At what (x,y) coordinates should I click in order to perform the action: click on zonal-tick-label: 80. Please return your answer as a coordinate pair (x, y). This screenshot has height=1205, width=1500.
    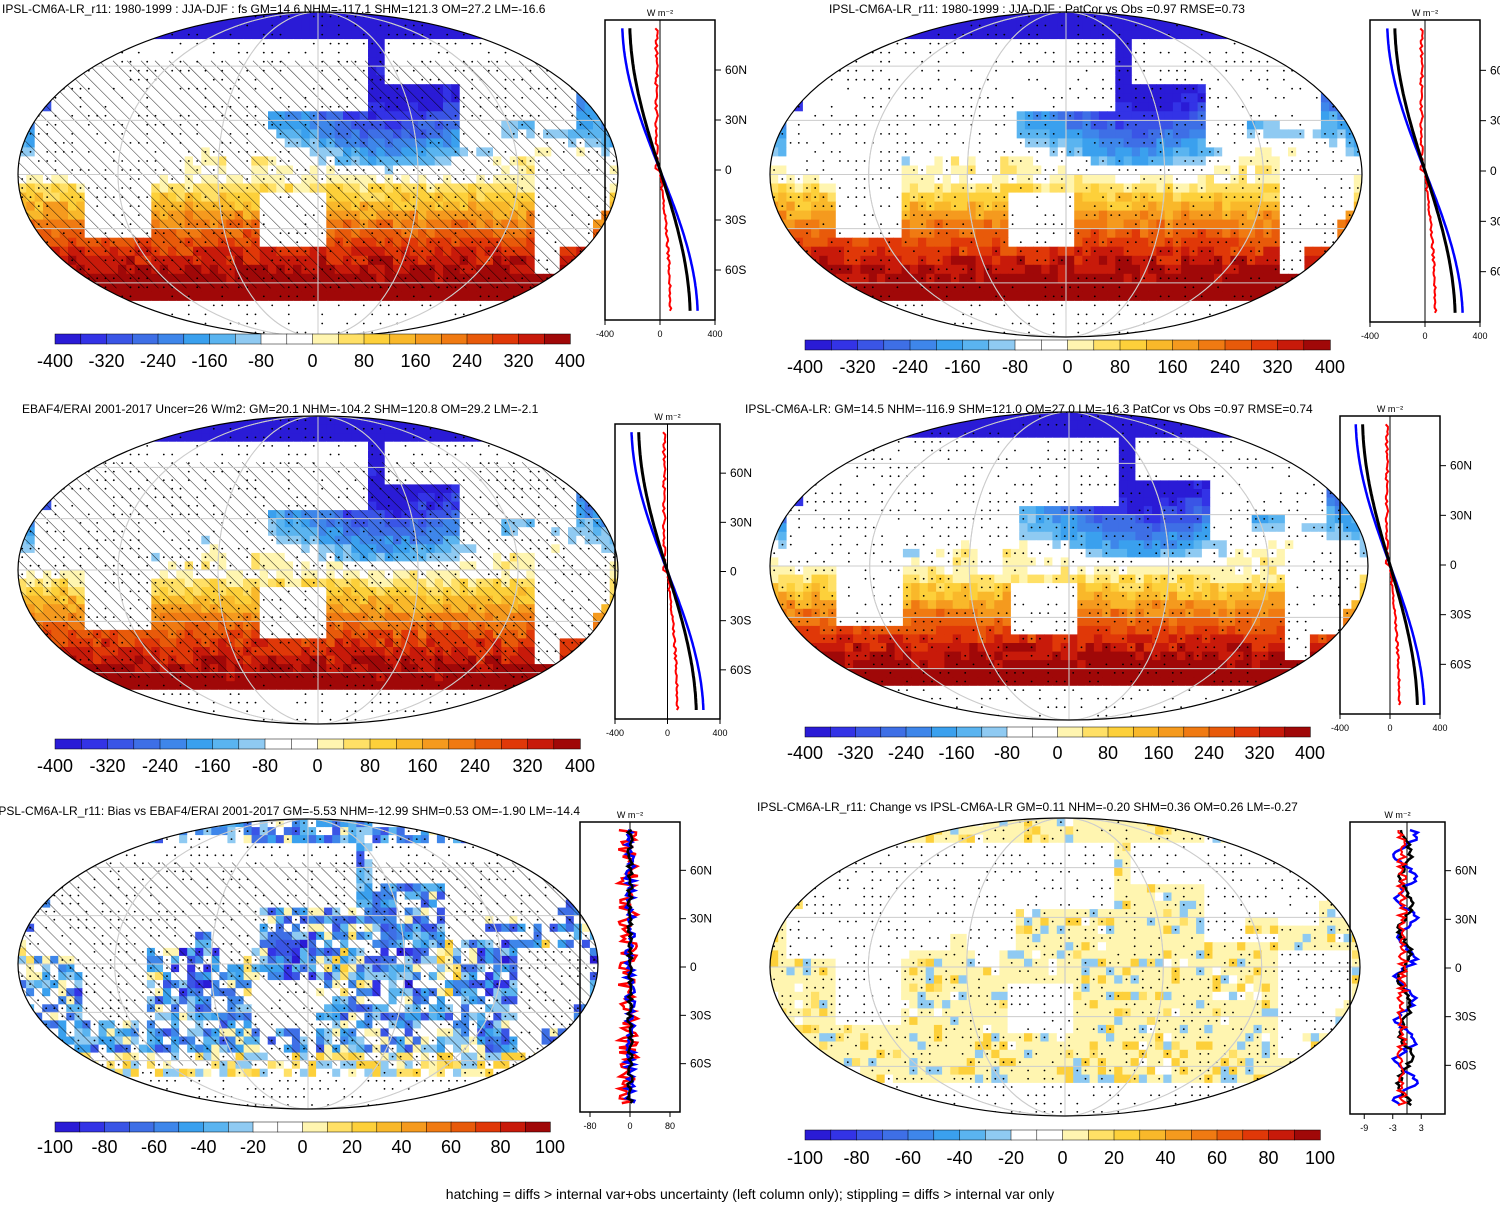
    Looking at the image, I should click on (670, 1126).